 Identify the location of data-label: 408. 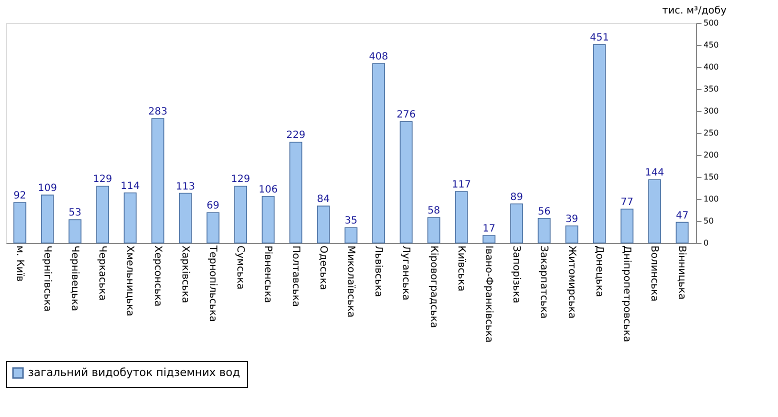
(378, 56).